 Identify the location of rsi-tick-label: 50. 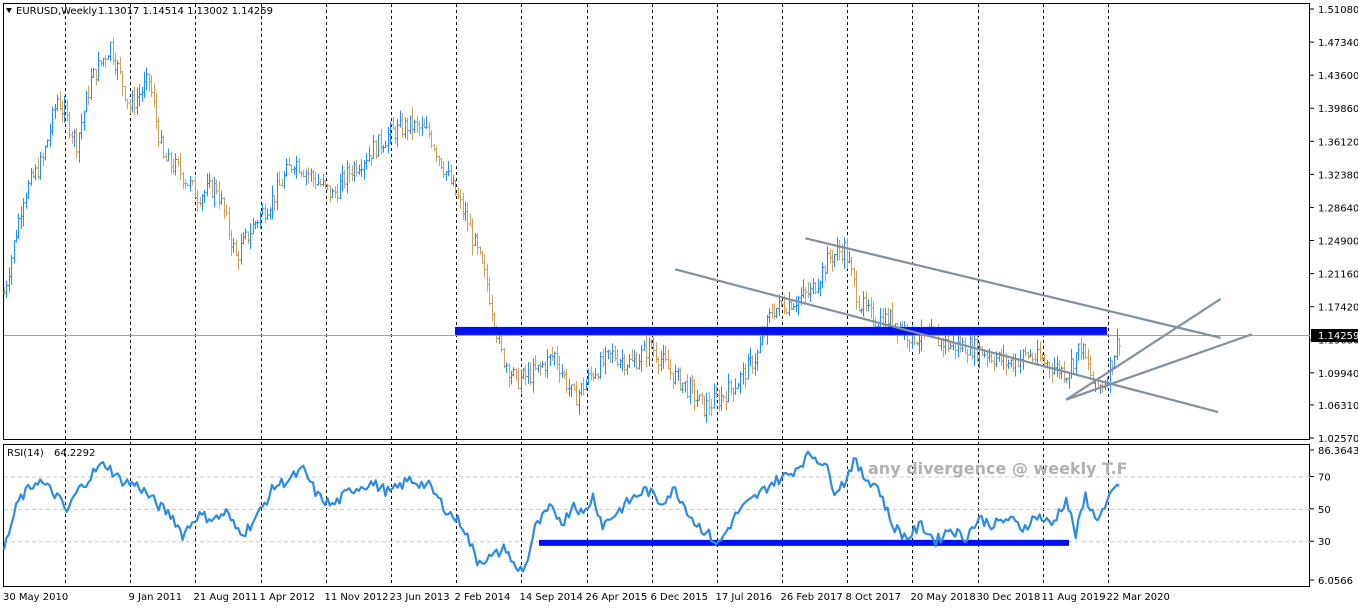
(1324, 510).